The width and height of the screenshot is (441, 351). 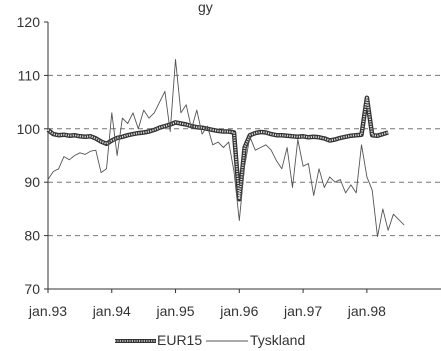 I want to click on x-tick-label: jan.97, so click(x=302, y=311).